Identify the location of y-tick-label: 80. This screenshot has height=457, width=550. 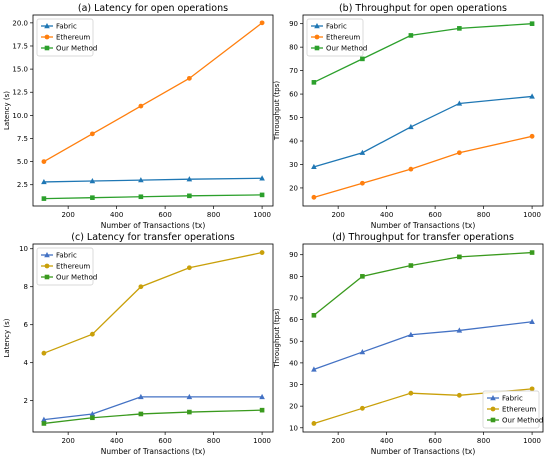
(293, 277).